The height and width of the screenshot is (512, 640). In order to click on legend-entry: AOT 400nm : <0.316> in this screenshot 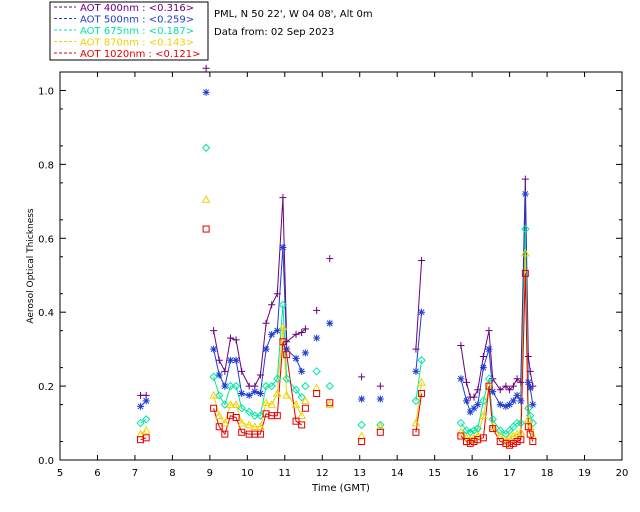, I will do `click(137, 8)`.